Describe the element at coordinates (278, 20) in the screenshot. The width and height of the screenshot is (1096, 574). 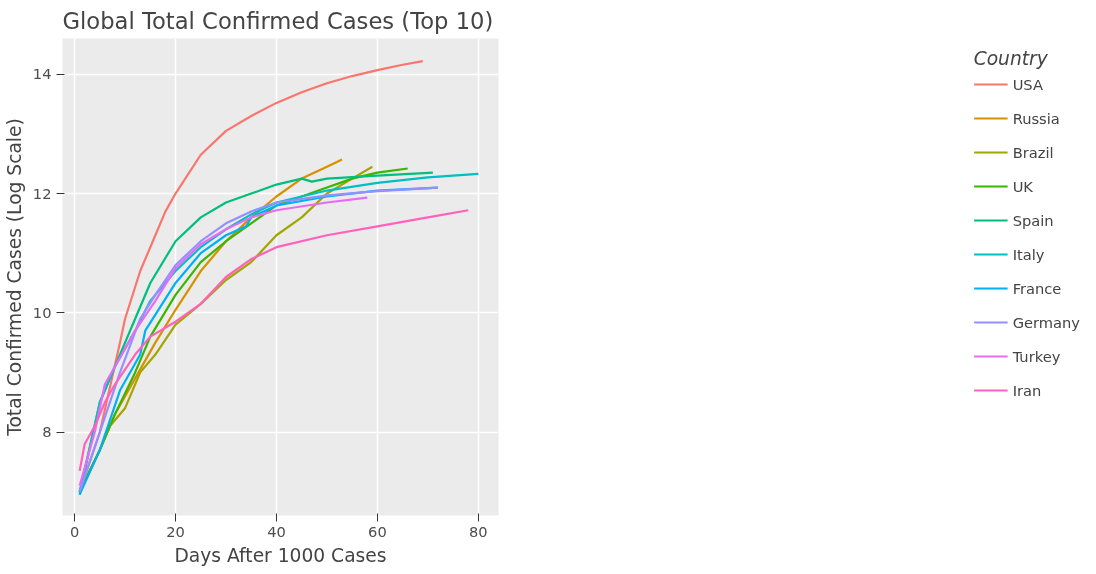
I see `chart-title: Global Total Confirmed Cases (Top 10)` at that location.